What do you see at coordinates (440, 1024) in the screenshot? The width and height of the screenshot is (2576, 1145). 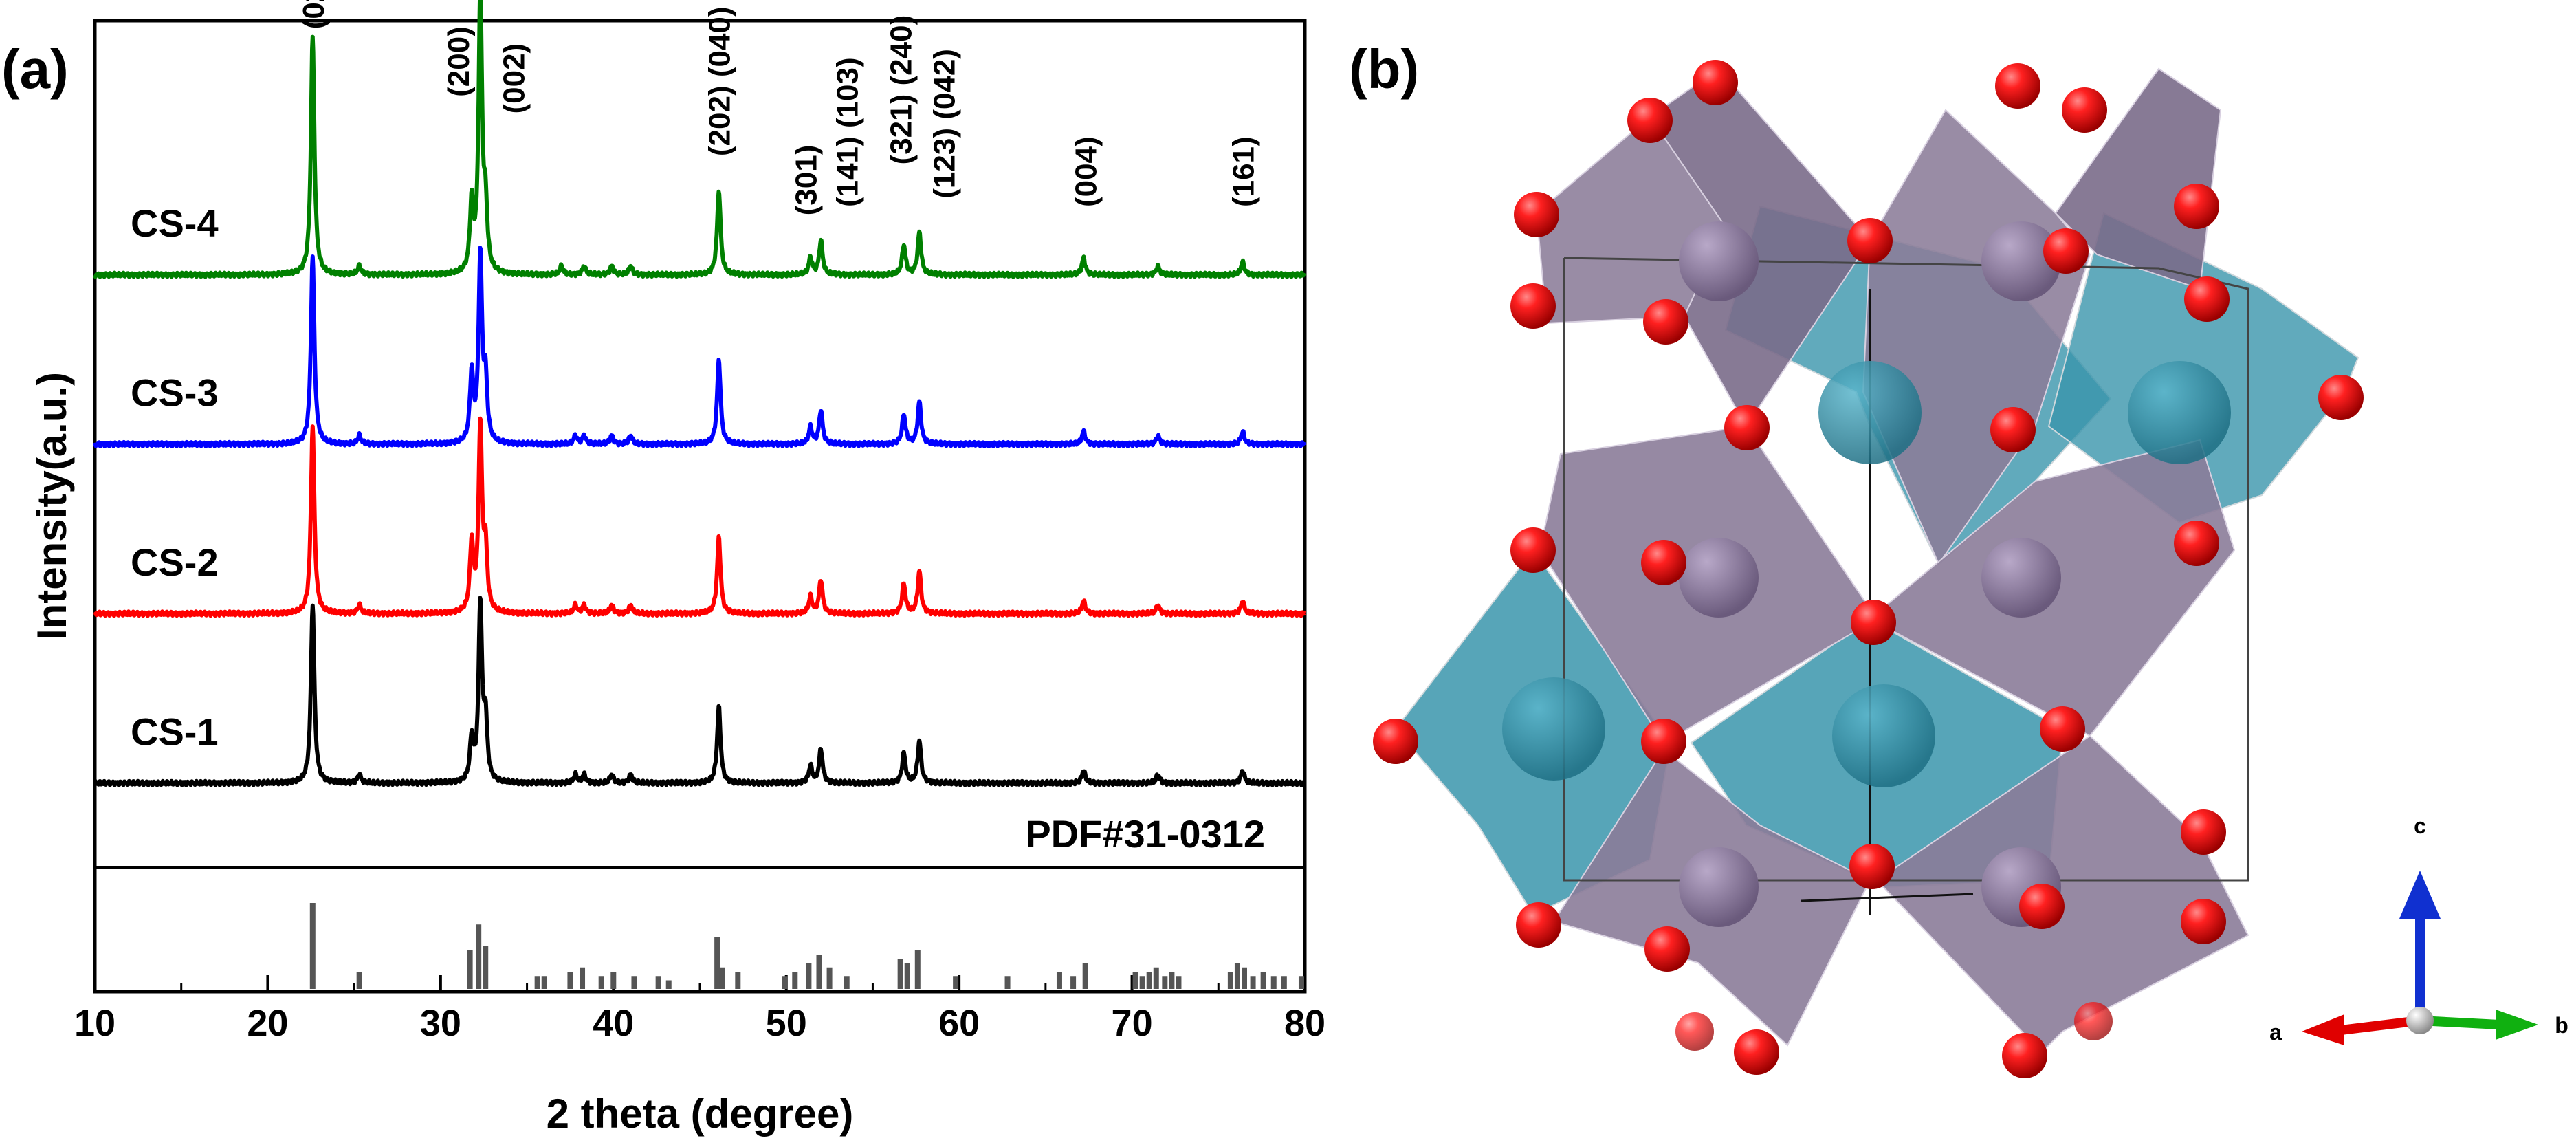 I see `x-tick-label: 30` at bounding box center [440, 1024].